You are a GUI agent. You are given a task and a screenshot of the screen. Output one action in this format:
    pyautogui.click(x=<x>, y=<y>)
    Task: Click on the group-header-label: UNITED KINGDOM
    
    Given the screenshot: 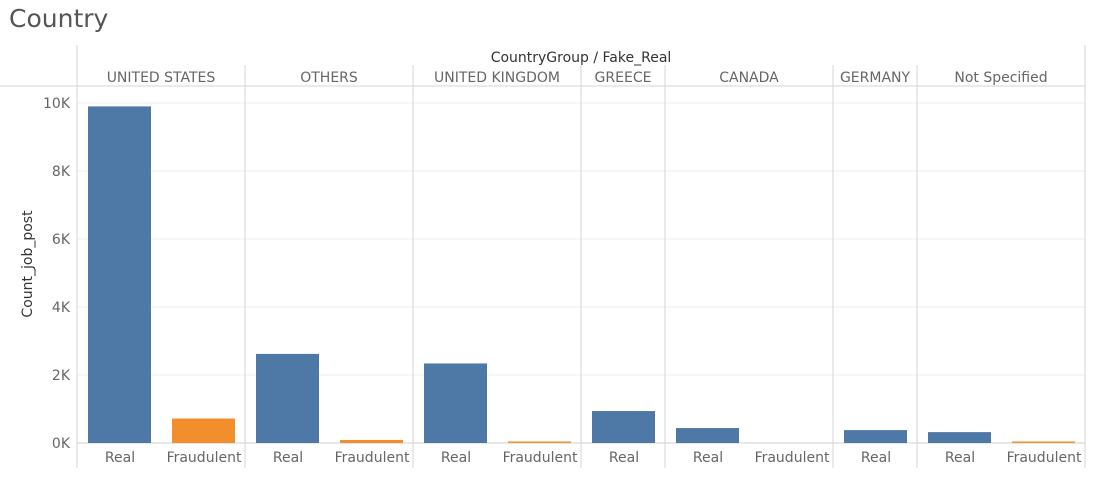 What is the action you would take?
    pyautogui.click(x=497, y=78)
    